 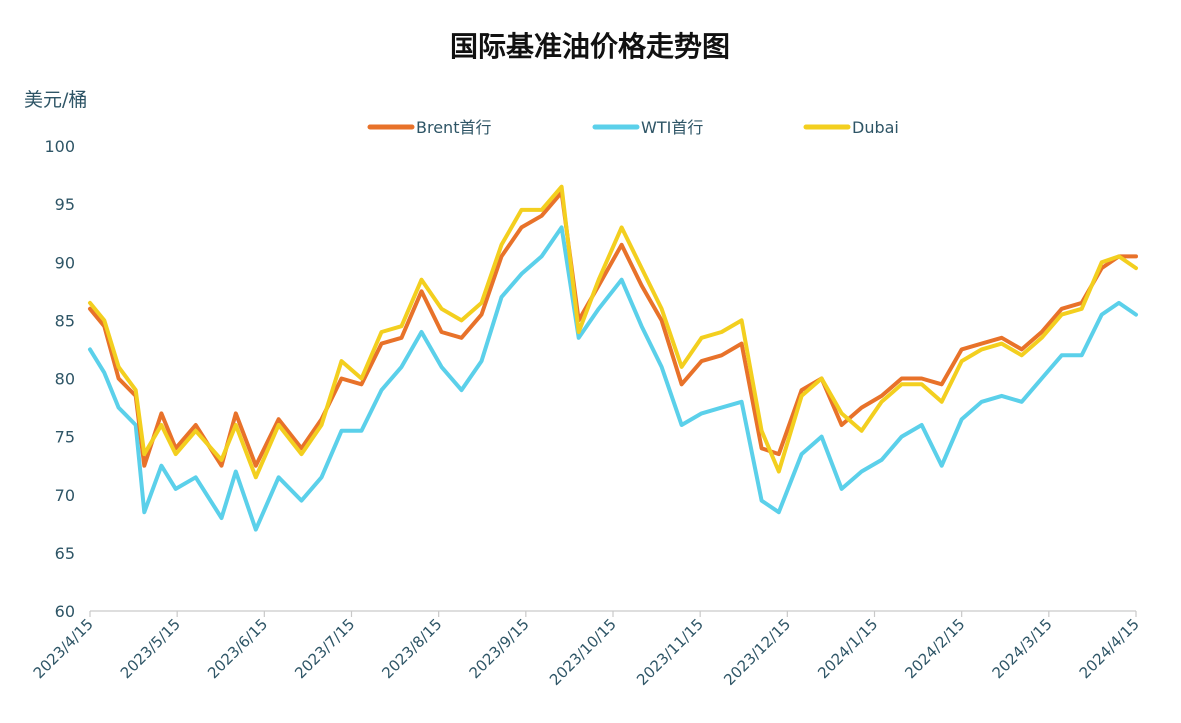 I want to click on legend: Brent首行 WTI首行 Dubai, so click(x=633, y=127).